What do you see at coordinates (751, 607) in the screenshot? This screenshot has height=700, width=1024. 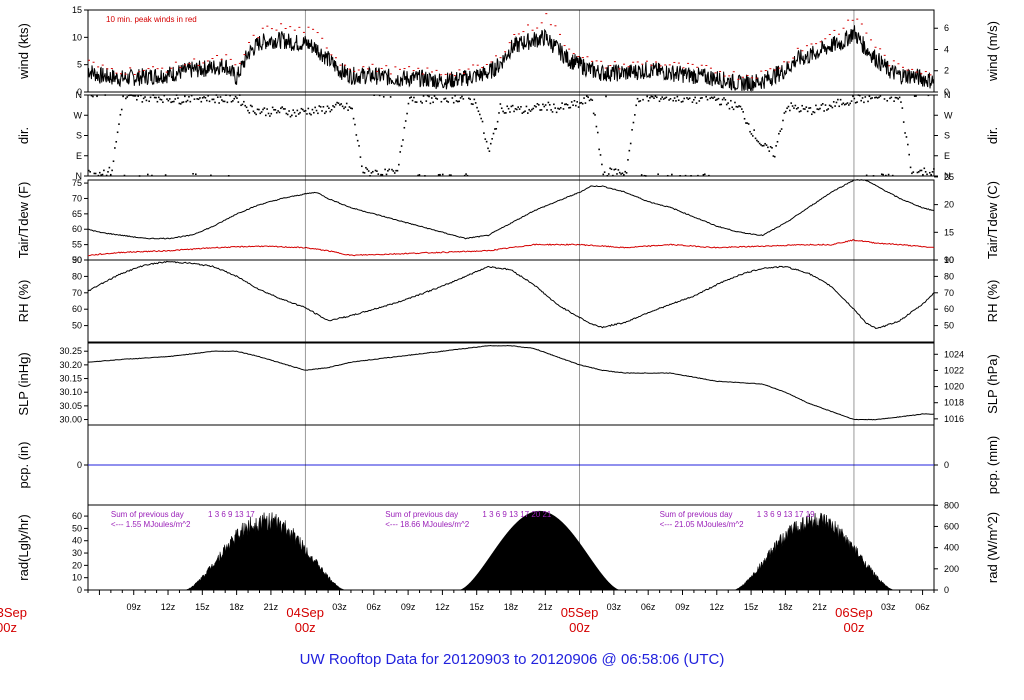 I see `x-tick-label: 15z` at bounding box center [751, 607].